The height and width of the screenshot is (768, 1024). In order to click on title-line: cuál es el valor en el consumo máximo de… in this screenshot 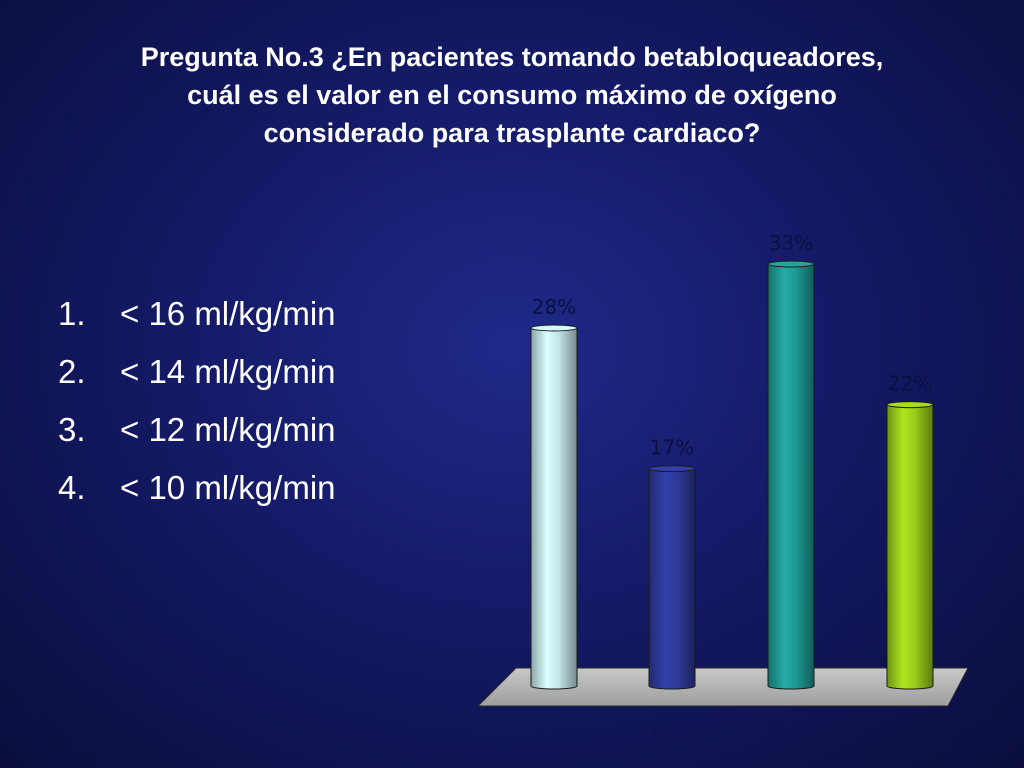, I will do `click(512, 95)`.